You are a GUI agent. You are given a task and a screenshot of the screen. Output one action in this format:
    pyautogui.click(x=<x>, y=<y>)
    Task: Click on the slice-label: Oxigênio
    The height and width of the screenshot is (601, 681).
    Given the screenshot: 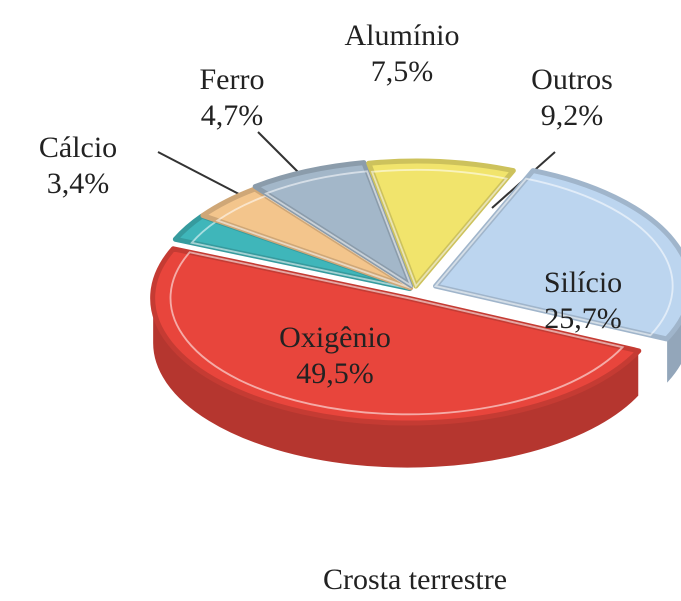 What is the action you would take?
    pyautogui.click(x=335, y=337)
    